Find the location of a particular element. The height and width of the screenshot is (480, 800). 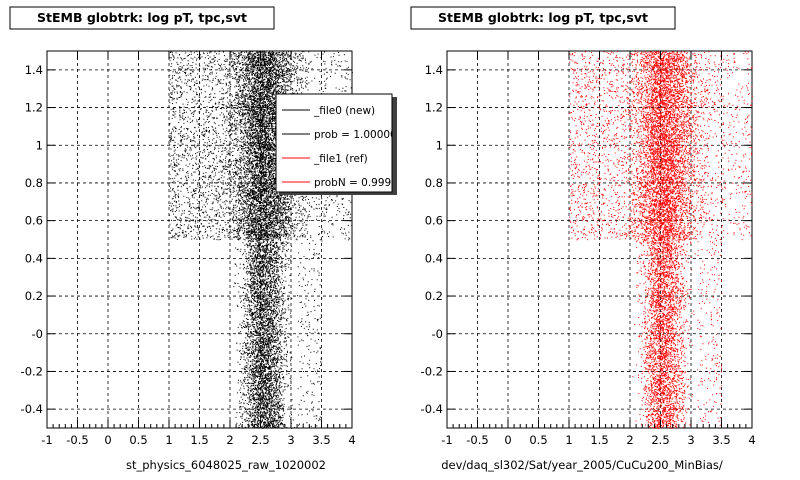

legend-entry-label: _file1 (ref) is located at coordinates (340, 159).